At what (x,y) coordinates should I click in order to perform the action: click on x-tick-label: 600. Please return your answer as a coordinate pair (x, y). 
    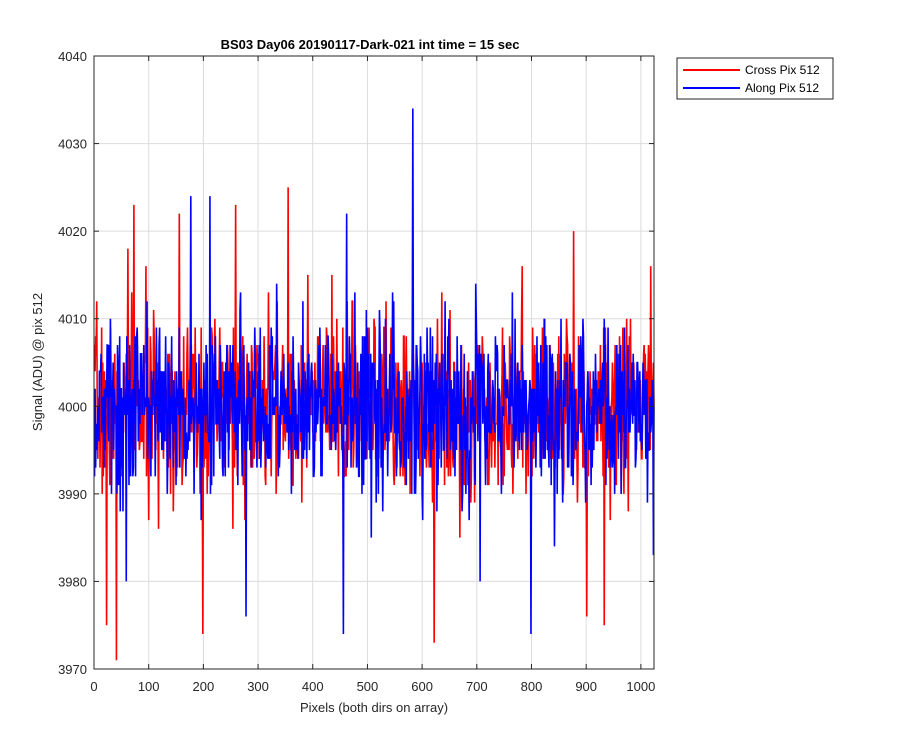
    Looking at the image, I should click on (422, 686).